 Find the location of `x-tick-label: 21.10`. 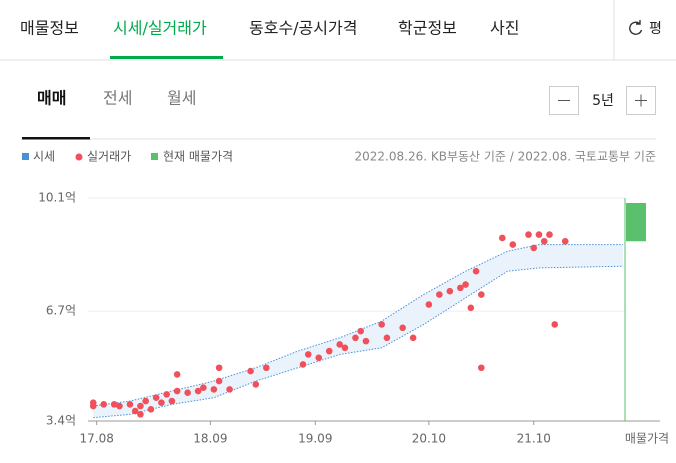

x-tick-label: 21.10 is located at coordinates (534, 439).